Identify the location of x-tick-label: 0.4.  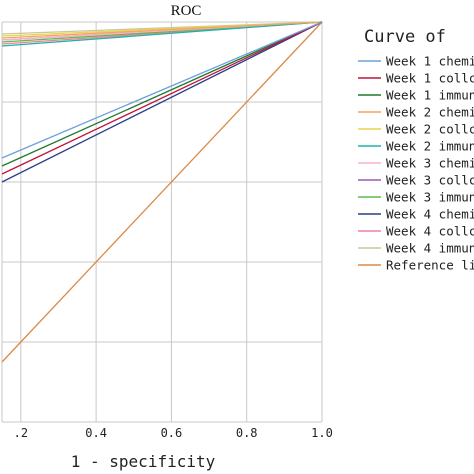
(96, 433).